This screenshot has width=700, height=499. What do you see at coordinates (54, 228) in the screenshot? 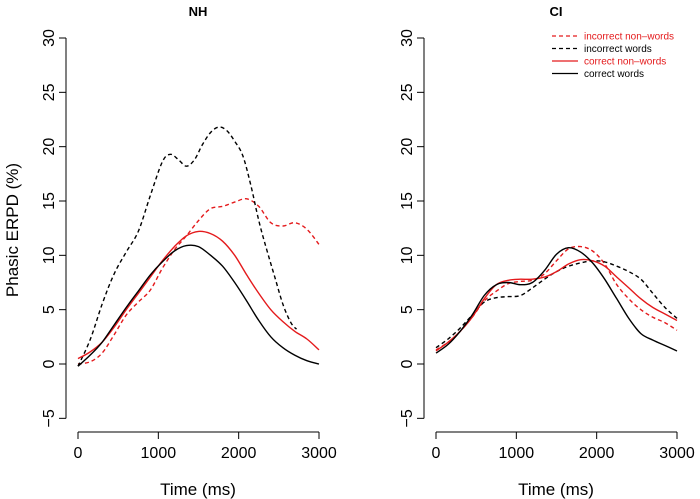
I see `y-axis-nh: −5 0 5 10 15 20 25 30` at bounding box center [54, 228].